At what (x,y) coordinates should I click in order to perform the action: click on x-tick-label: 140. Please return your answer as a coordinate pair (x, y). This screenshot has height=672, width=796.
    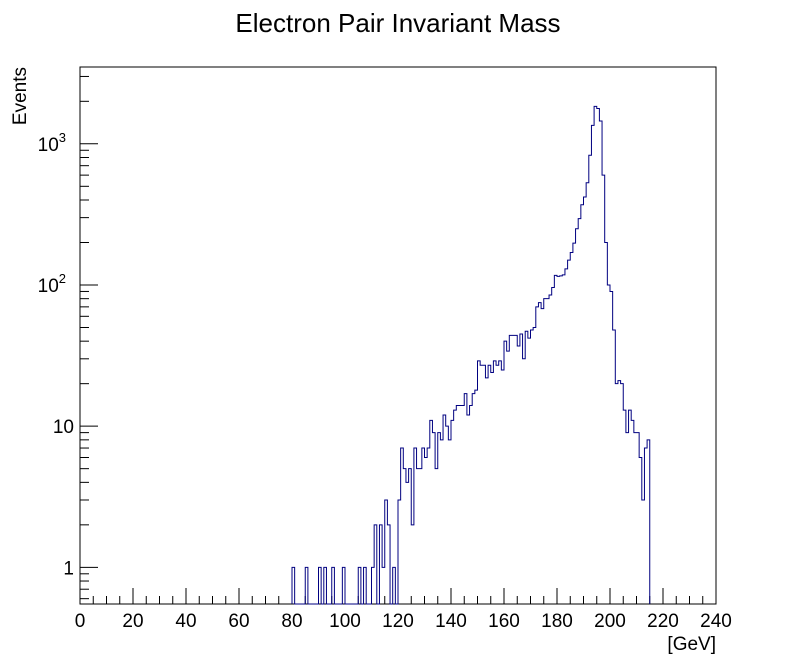
    Looking at the image, I should click on (451, 621).